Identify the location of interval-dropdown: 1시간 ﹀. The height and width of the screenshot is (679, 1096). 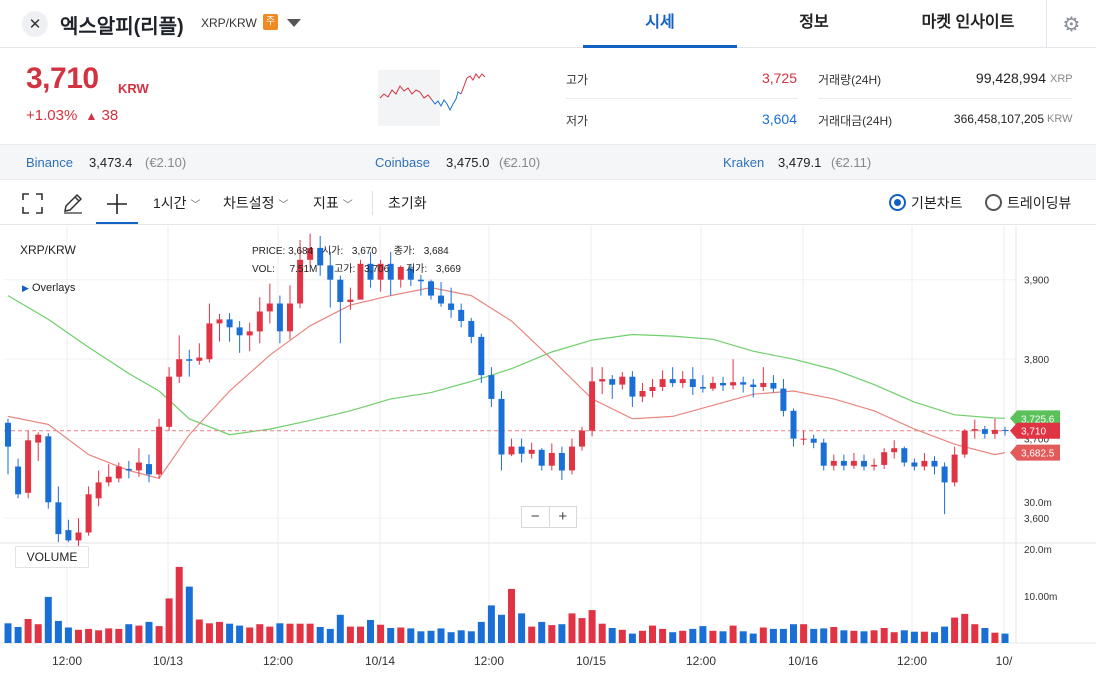
(177, 203).